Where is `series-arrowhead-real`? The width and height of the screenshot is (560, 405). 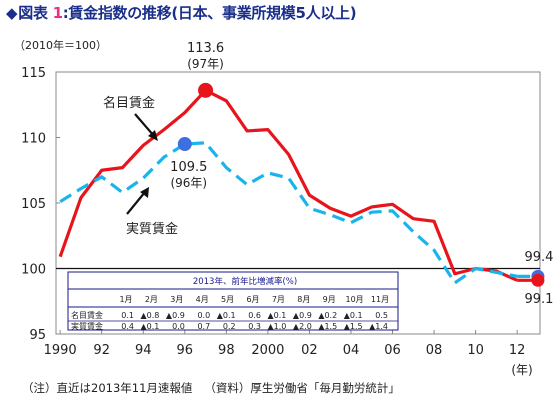
series-arrowhead-real is located at coordinates (144, 192).